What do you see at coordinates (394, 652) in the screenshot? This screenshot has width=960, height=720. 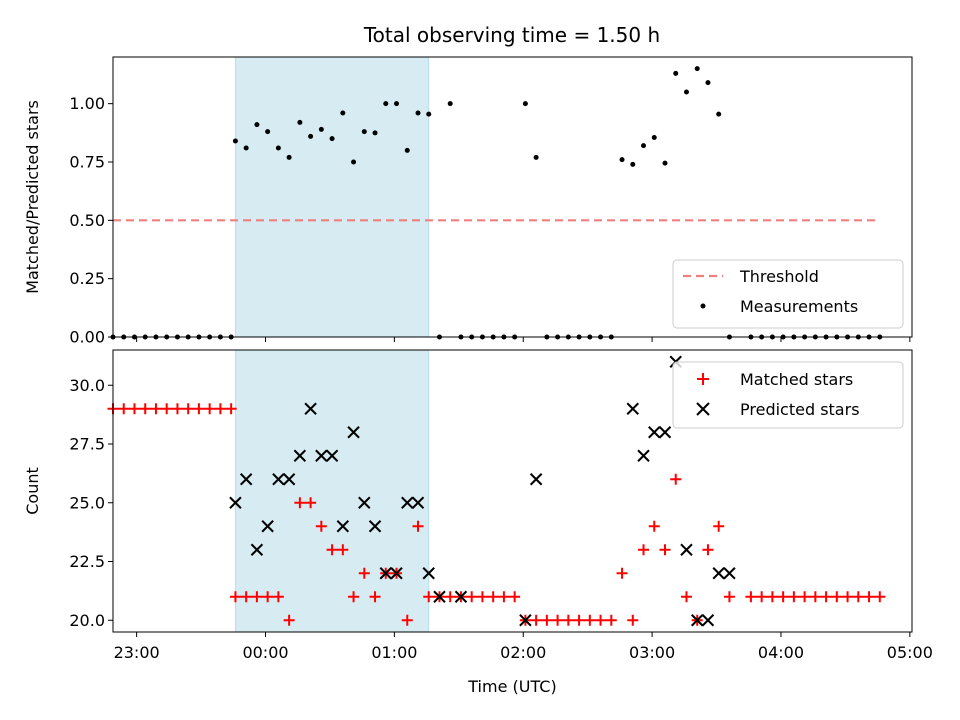 I see `x-tick-label: 01:00` at bounding box center [394, 652].